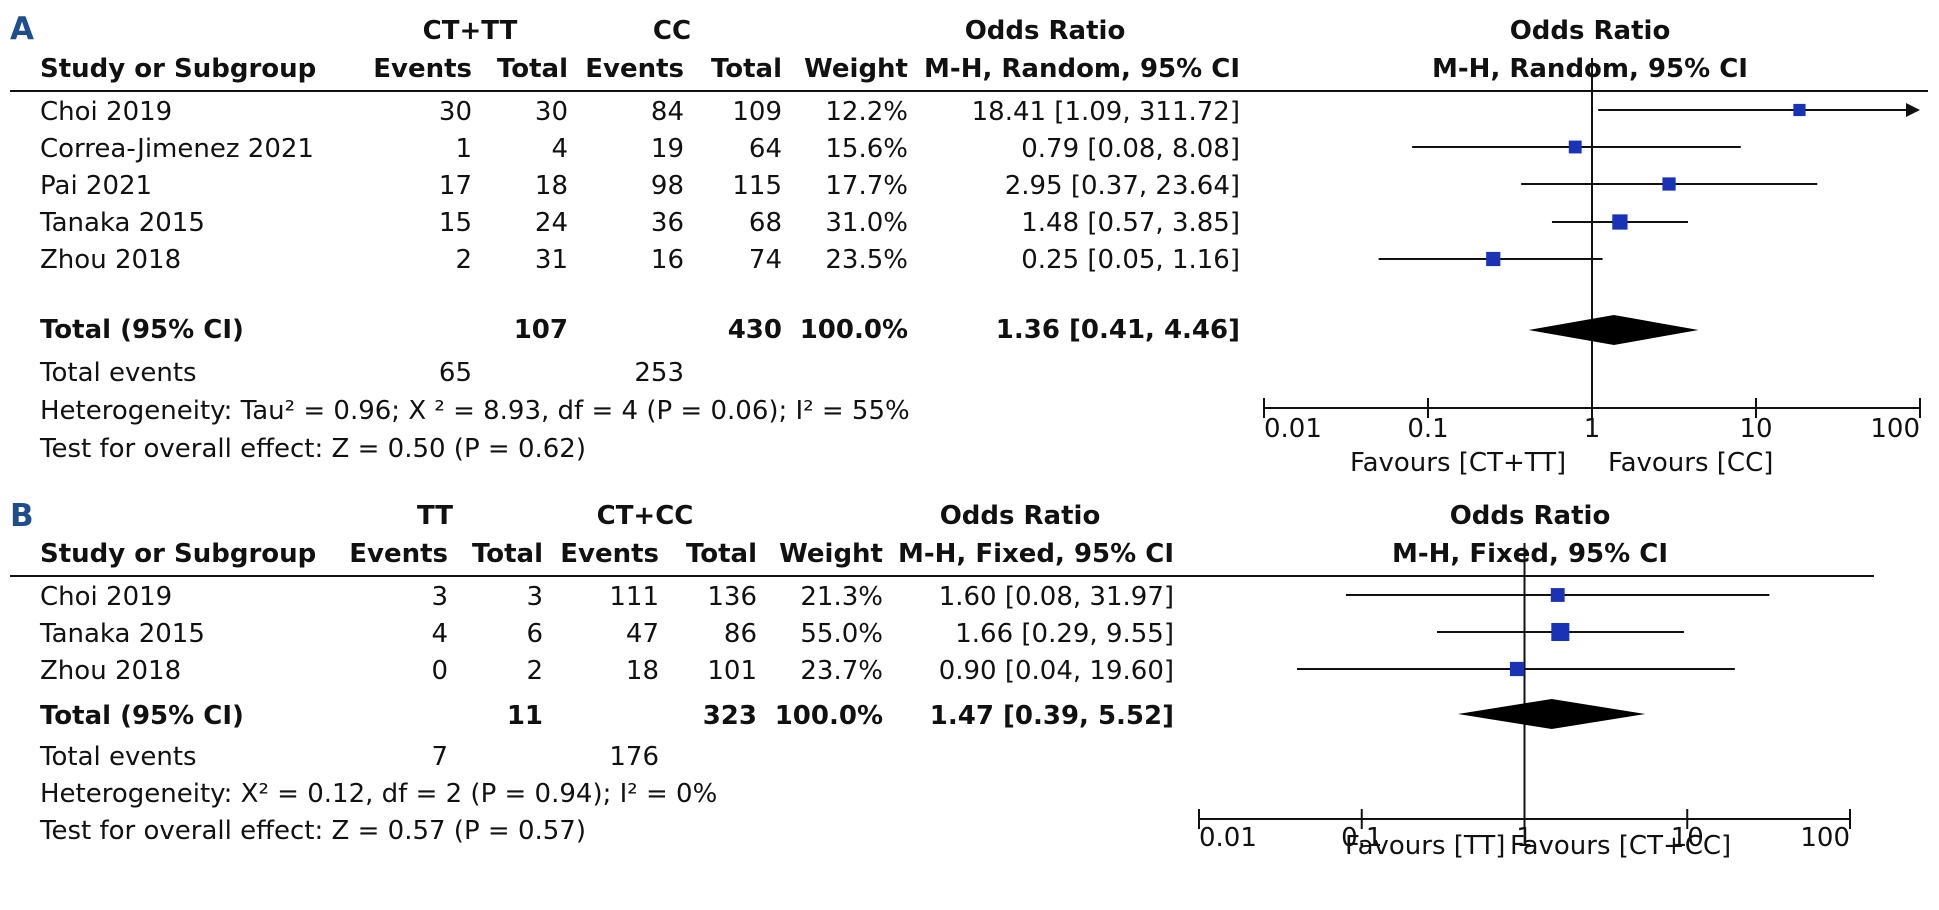  Describe the element at coordinates (1051, 716) in the screenshot. I see `total-or-ci: 1.47 [0.39, 5.52]` at that location.